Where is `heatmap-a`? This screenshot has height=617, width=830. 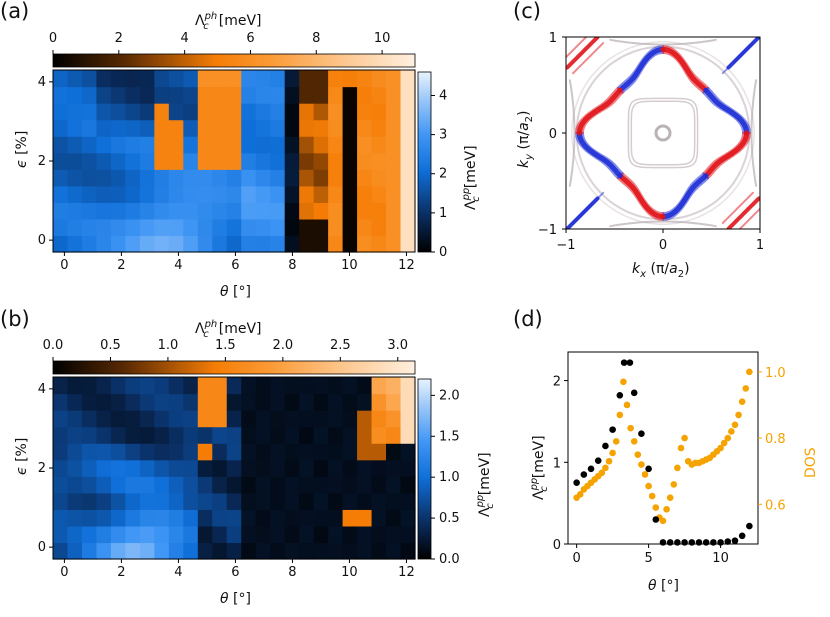
heatmap-a is located at coordinates (234, 161).